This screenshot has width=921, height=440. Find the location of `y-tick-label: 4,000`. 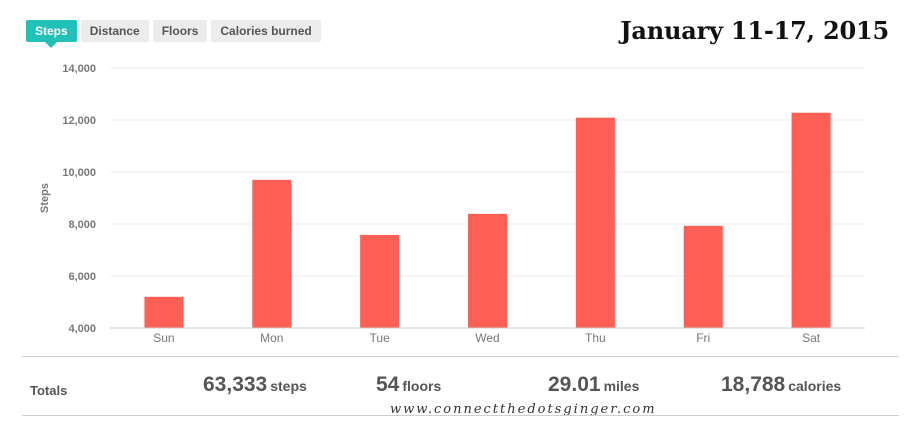

y-tick-label: 4,000 is located at coordinates (82, 329).